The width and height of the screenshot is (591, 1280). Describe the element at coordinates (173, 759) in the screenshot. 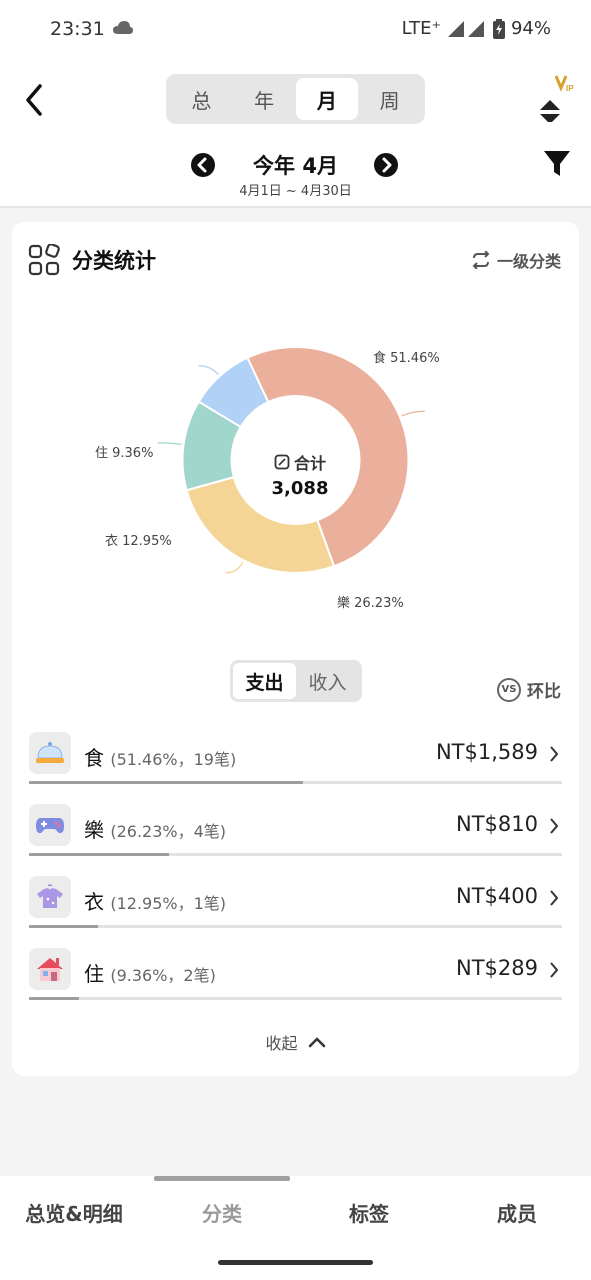

I see `category-meta: (51.46%，19笔)` at that location.